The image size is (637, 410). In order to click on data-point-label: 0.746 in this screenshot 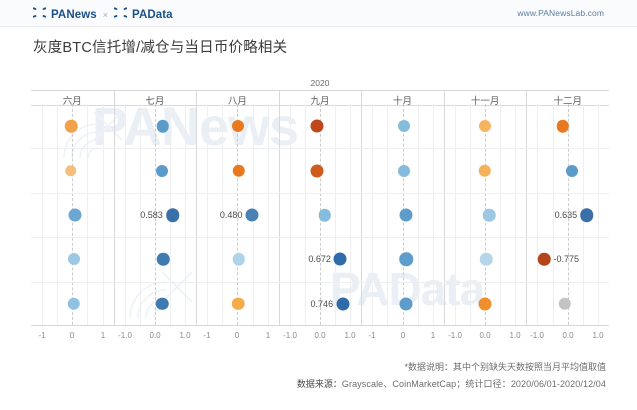, I will do `click(322, 303)`.